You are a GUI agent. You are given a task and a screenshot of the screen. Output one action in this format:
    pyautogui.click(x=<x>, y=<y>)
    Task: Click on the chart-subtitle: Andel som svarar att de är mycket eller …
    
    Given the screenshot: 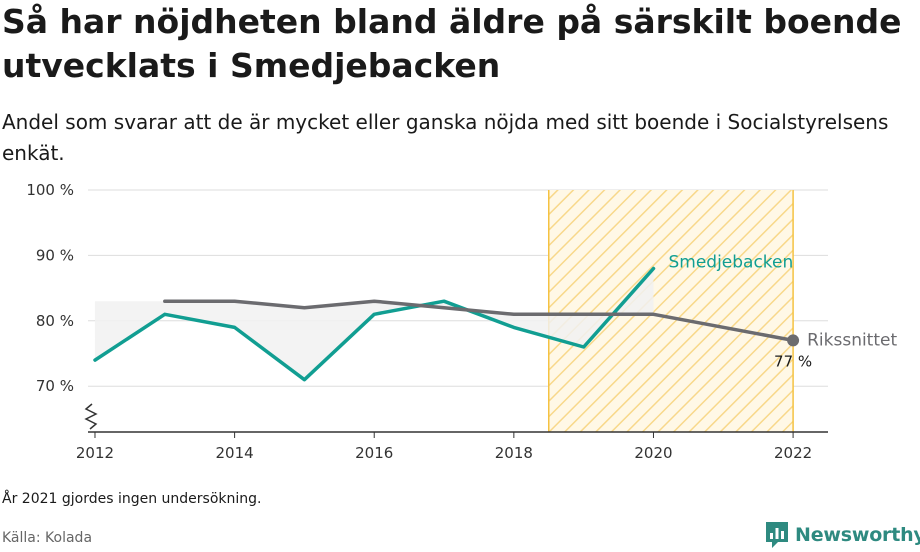 What is the action you would take?
    pyautogui.click(x=445, y=137)
    